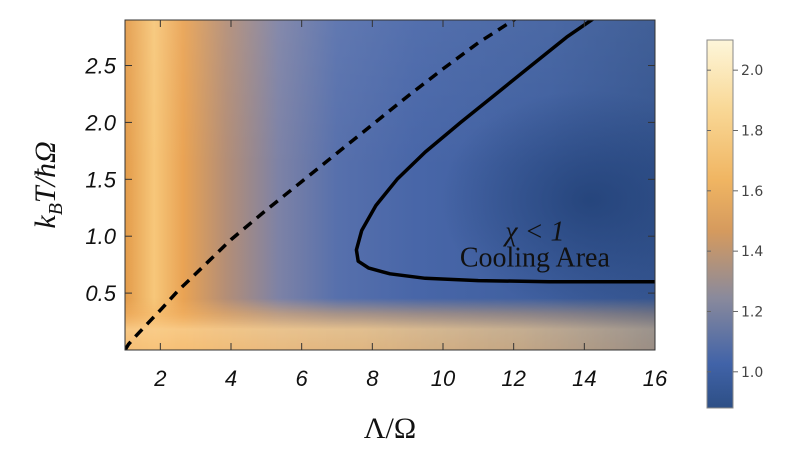 This screenshot has height=469, width=796. Describe the element at coordinates (752, 373) in the screenshot. I see `colorbar-tick-label: 1.0` at that location.